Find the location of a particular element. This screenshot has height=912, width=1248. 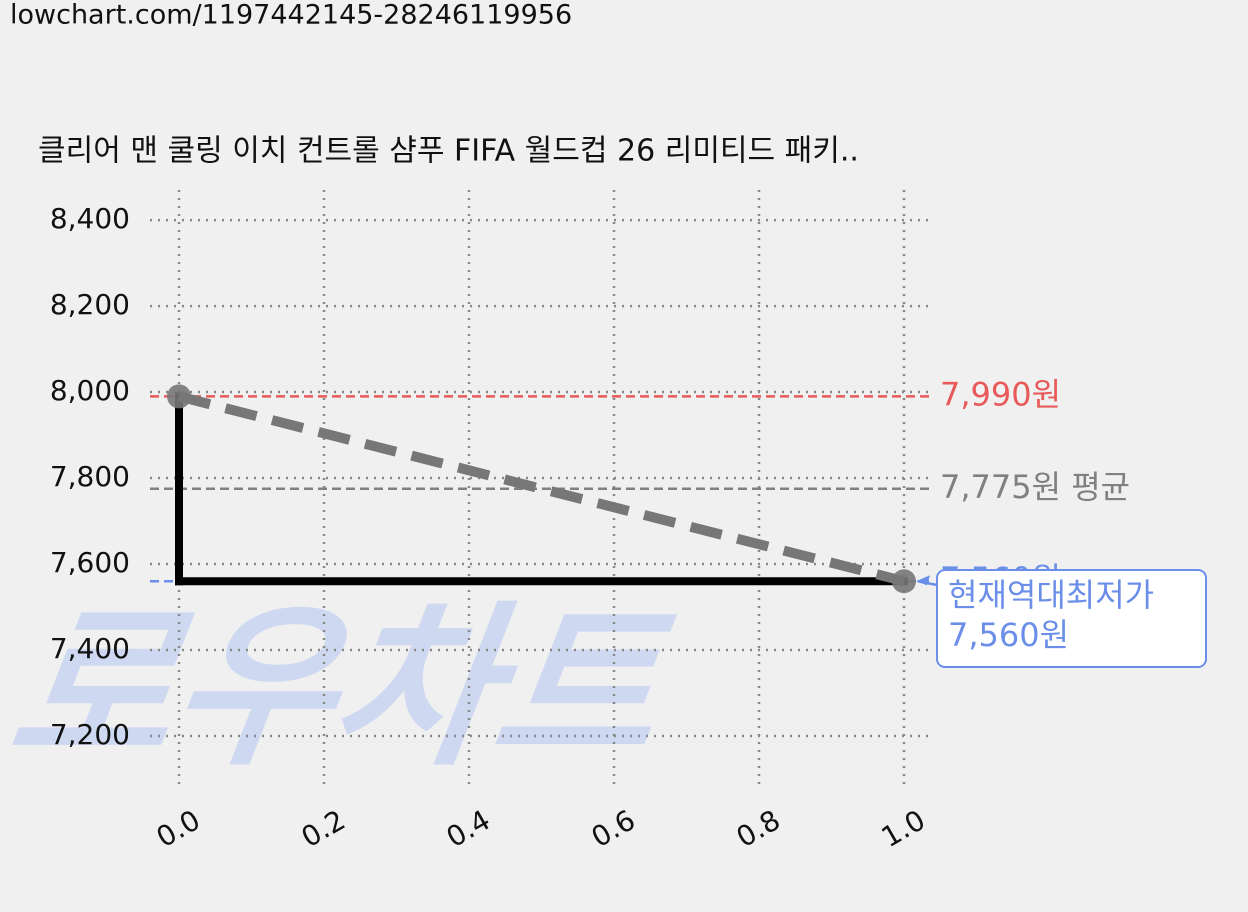

annotation-text: 7,560원 is located at coordinates (1008, 635).